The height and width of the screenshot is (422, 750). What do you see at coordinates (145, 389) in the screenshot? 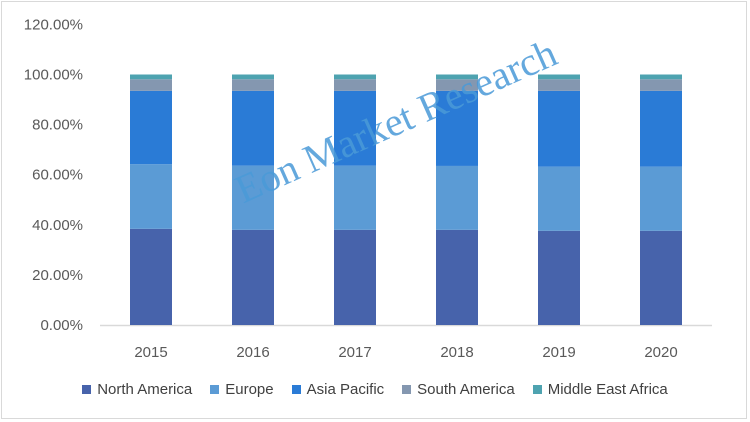
I see `legend-label: North America` at bounding box center [145, 389].